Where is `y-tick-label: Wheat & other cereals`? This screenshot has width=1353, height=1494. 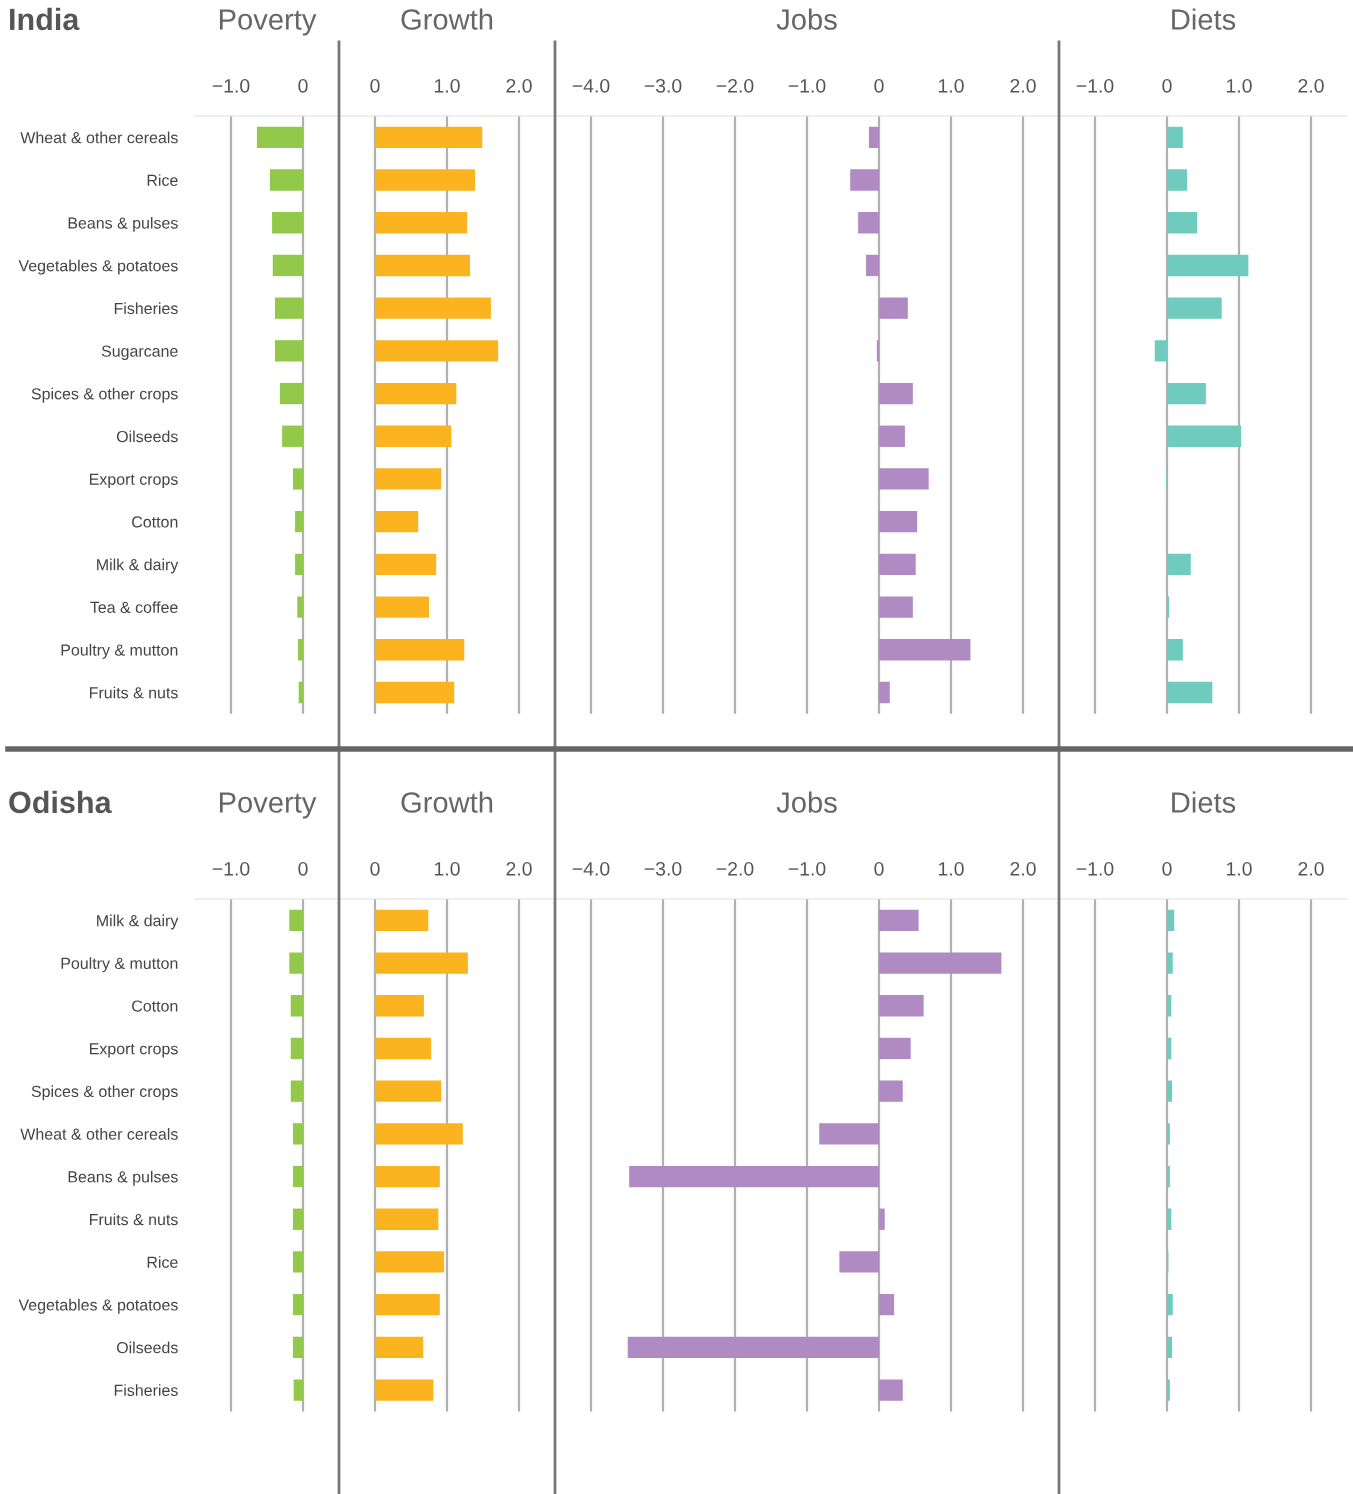
y-tick-label: Wheat & other cereals is located at coordinates (99, 1134).